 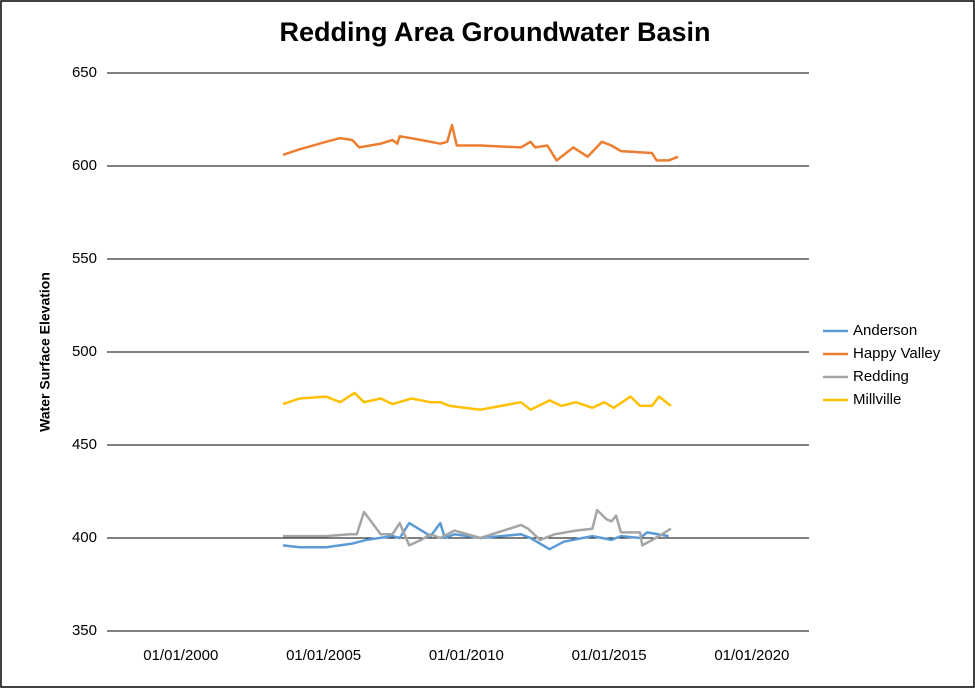 I want to click on legend-label: Happy Valley, so click(x=897, y=353).